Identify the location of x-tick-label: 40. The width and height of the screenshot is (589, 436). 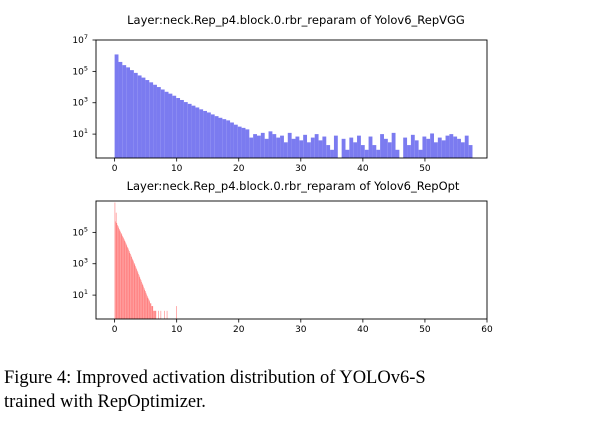
(363, 169).